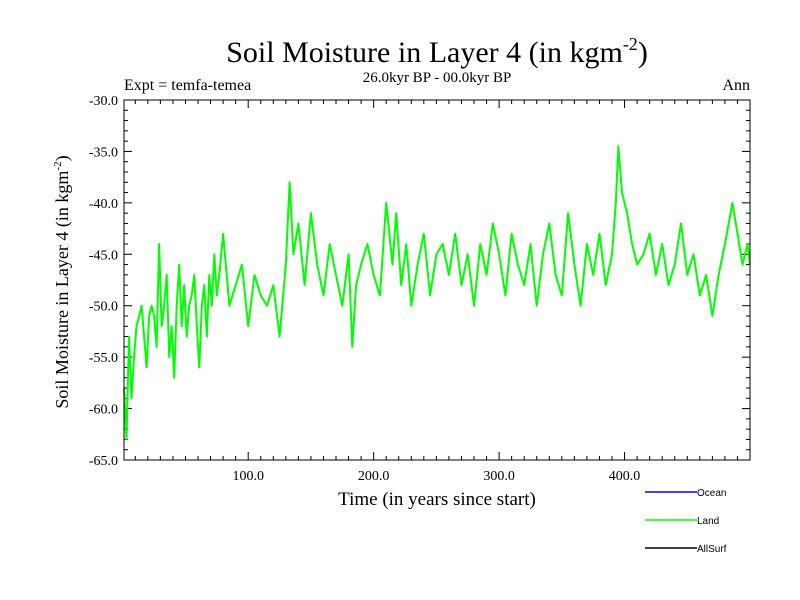 The image size is (800, 600). I want to click on legend-label-ocean: Ocean, so click(711, 493).